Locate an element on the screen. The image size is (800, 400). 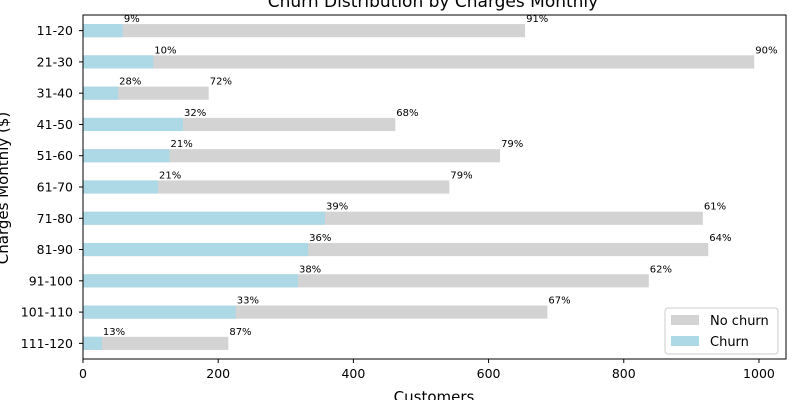
data-label-no-churn: 64% is located at coordinates (720, 238).